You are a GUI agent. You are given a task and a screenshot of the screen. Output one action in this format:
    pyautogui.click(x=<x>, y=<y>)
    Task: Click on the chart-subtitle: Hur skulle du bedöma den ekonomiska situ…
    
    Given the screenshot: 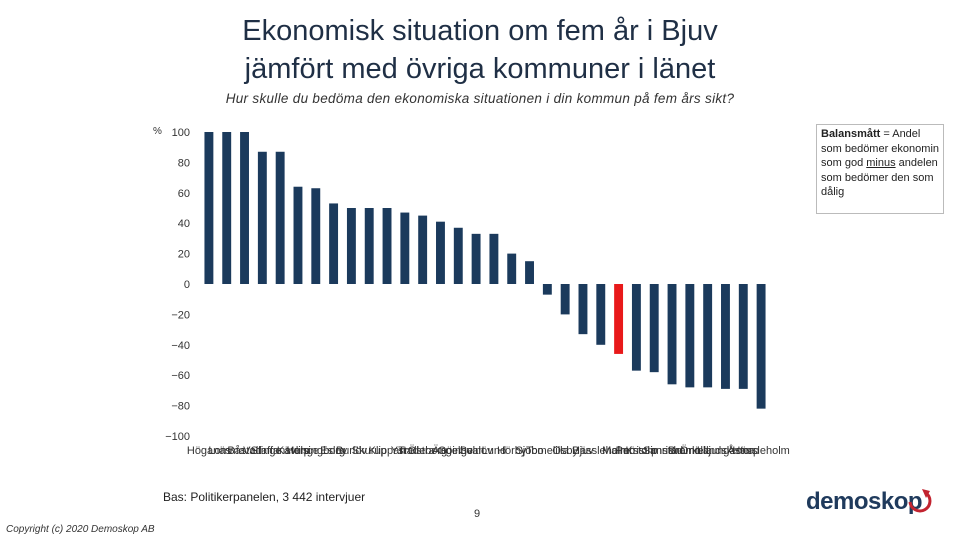 What is the action you would take?
    pyautogui.click(x=480, y=98)
    